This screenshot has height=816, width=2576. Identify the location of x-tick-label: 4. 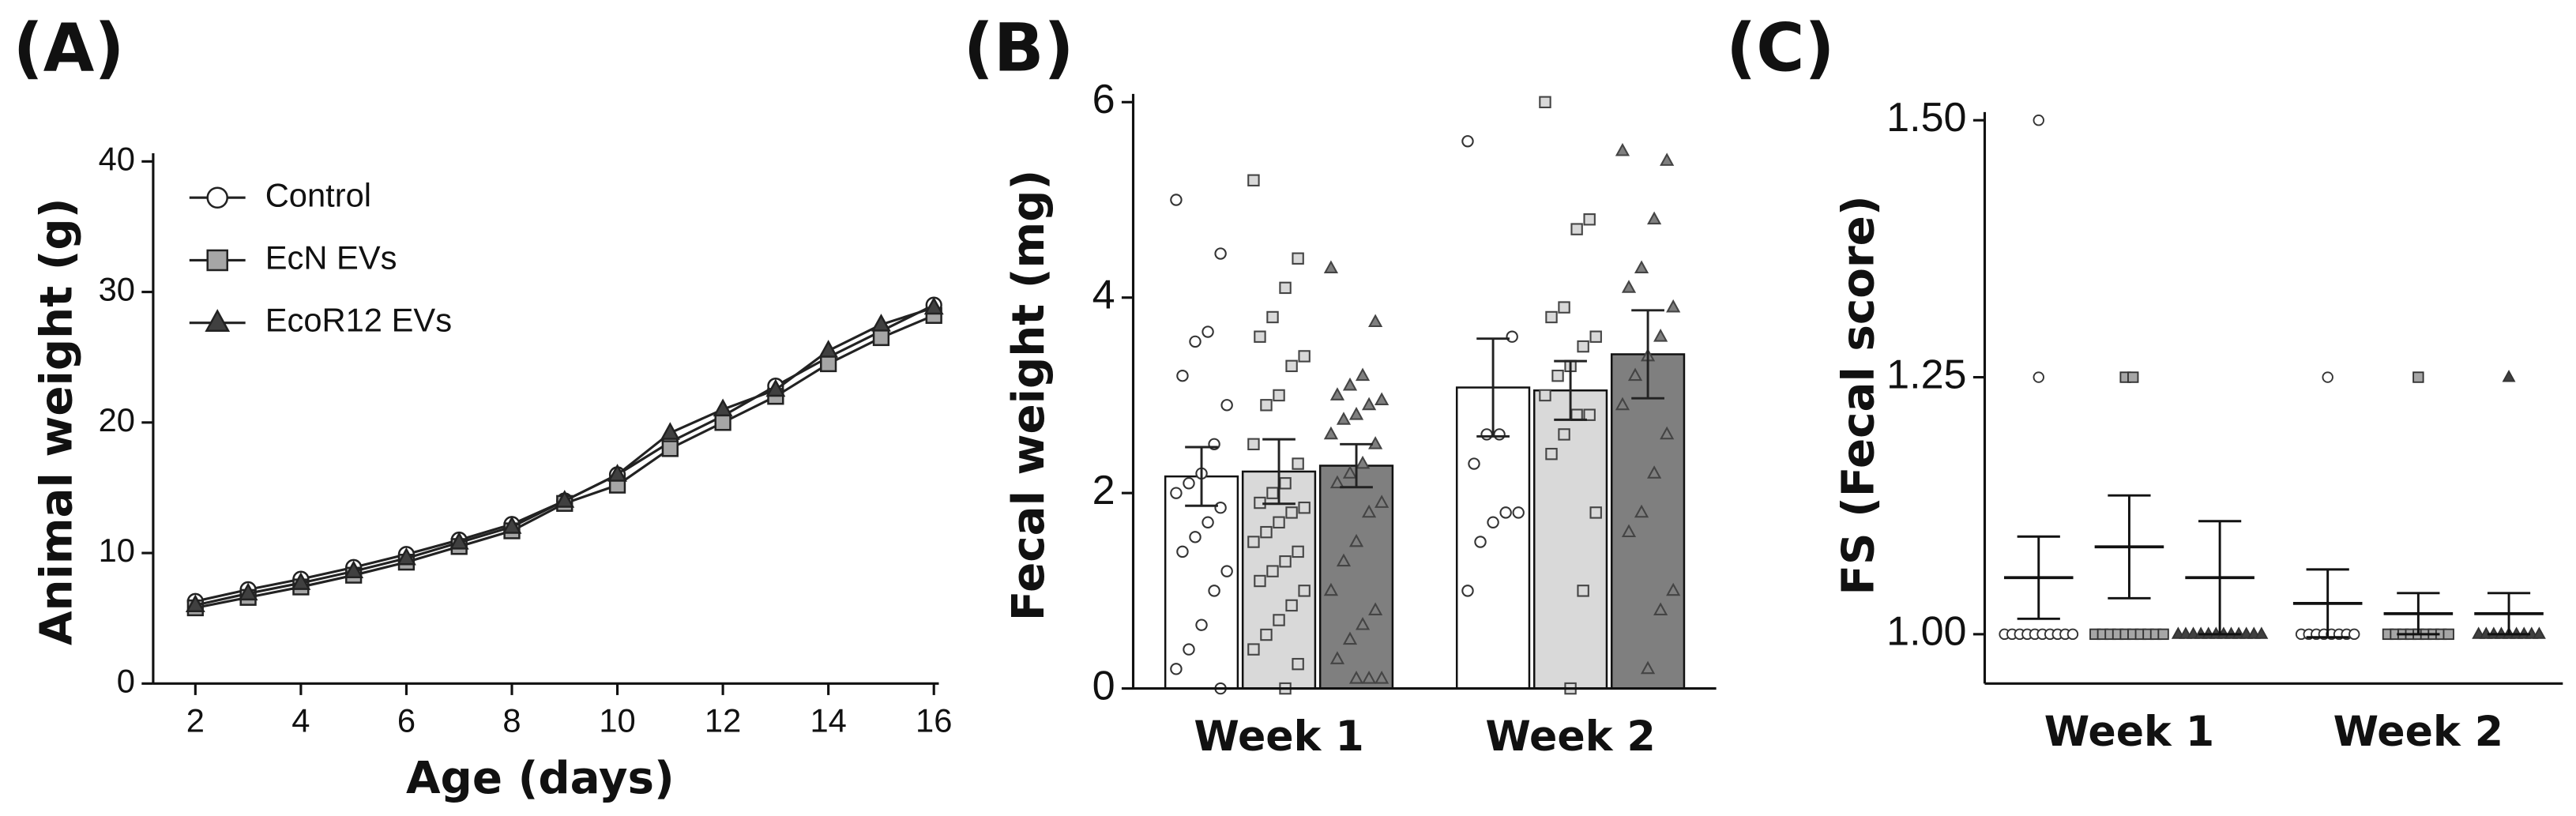
(301, 720).